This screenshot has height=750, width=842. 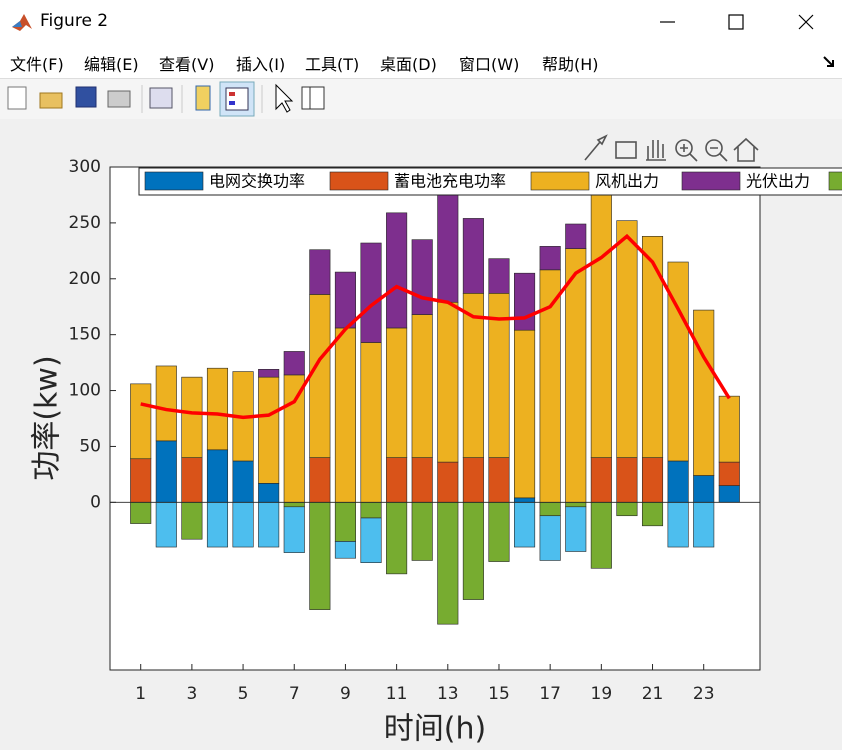 What do you see at coordinates (187, 64) in the screenshot?
I see `menu-item: 查看(V)` at bounding box center [187, 64].